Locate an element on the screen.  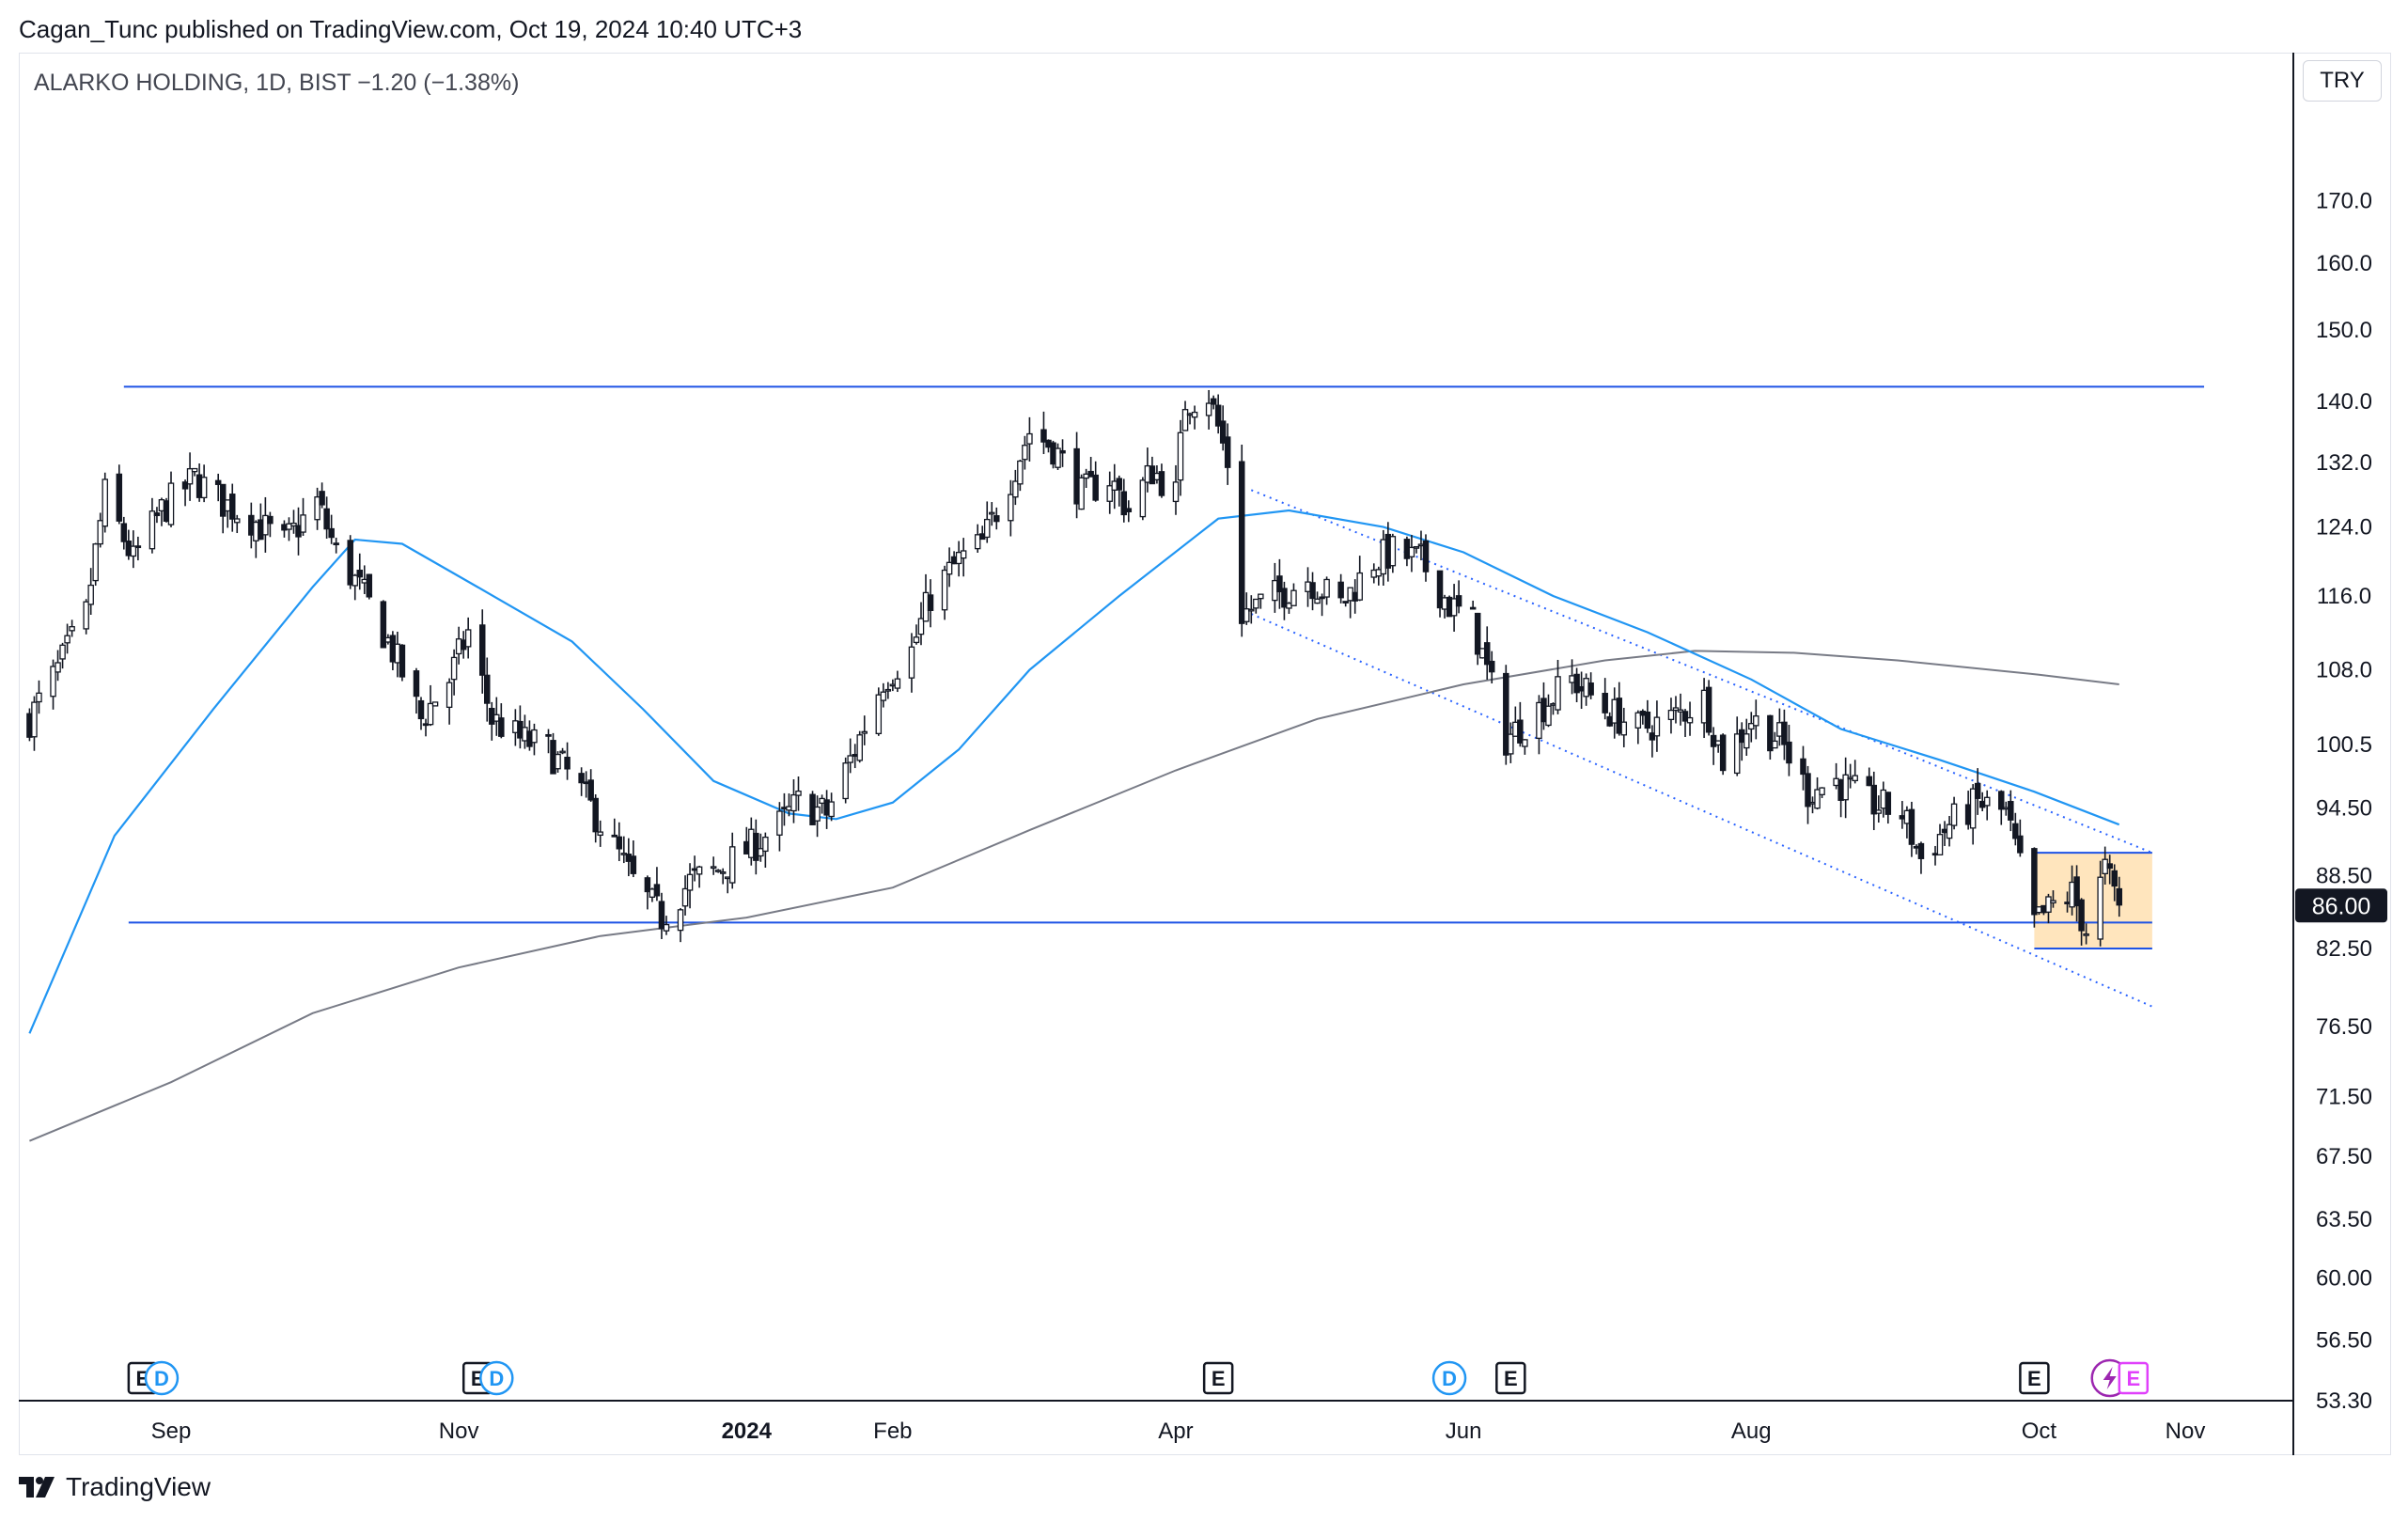
price-tick-label: 56.50 is located at coordinates (2344, 1341).